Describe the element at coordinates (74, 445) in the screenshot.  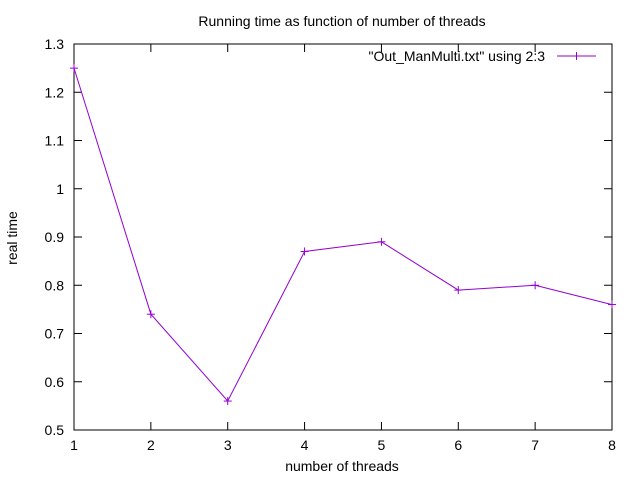
I see `x-tick-label: 1` at that location.